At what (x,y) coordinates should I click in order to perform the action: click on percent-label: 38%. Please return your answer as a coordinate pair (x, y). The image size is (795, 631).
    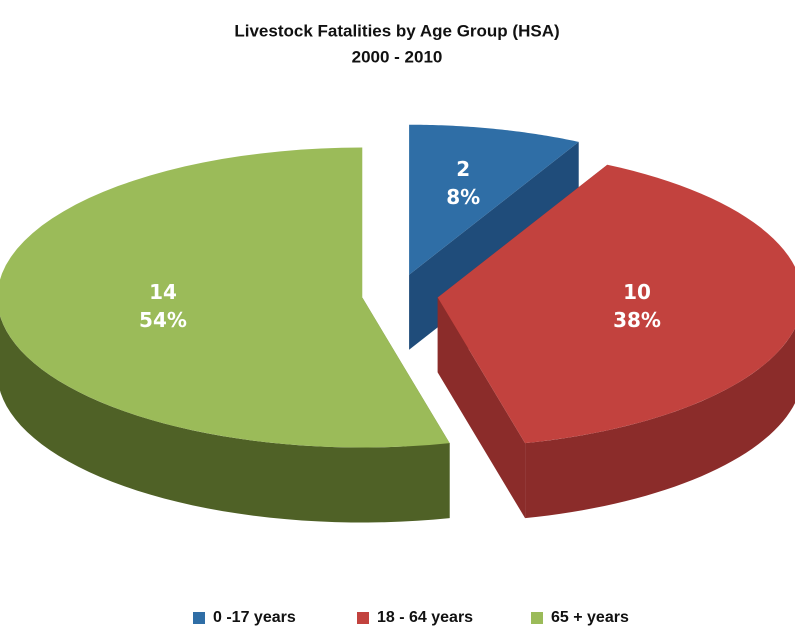
    Looking at the image, I should click on (637, 320).